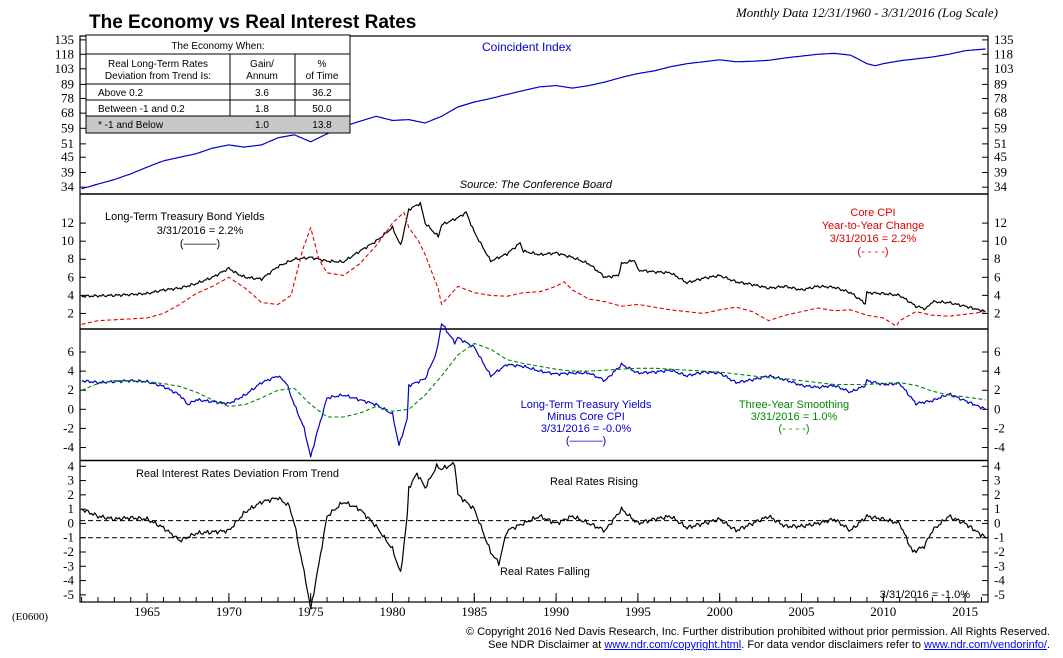  I want to click on falling-label: Real Rates Falling, so click(545, 572).